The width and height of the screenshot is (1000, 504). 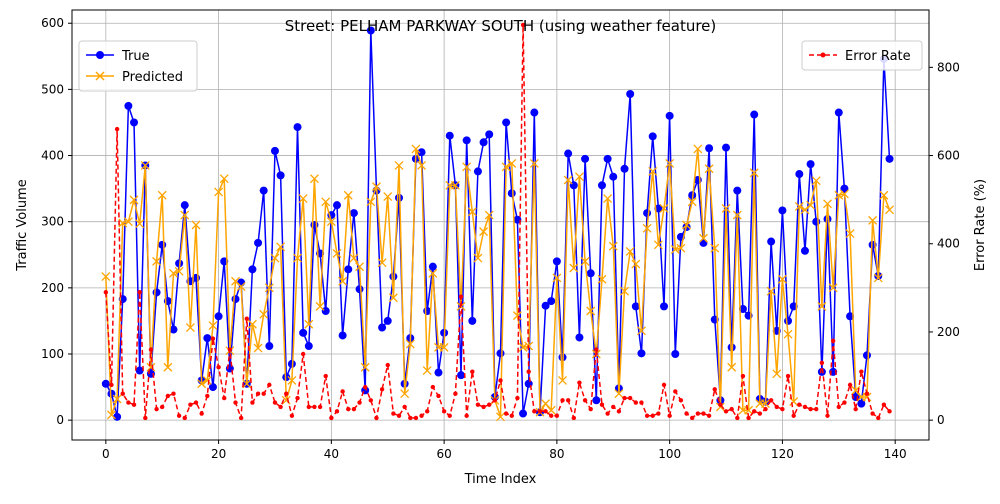 I want to click on y2-tick-label: 600, so click(x=948, y=156).